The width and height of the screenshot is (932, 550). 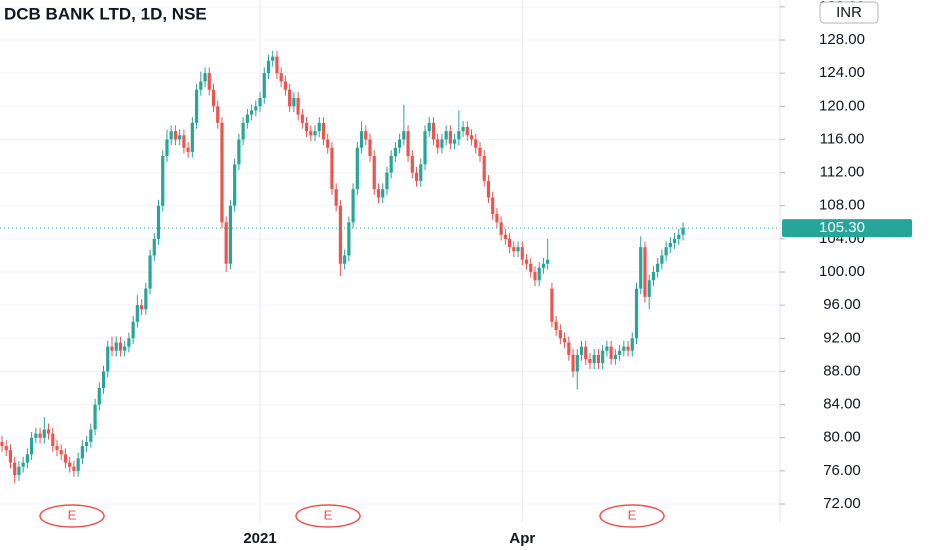 What do you see at coordinates (849, 12) in the screenshot?
I see `currency-badge` at bounding box center [849, 12].